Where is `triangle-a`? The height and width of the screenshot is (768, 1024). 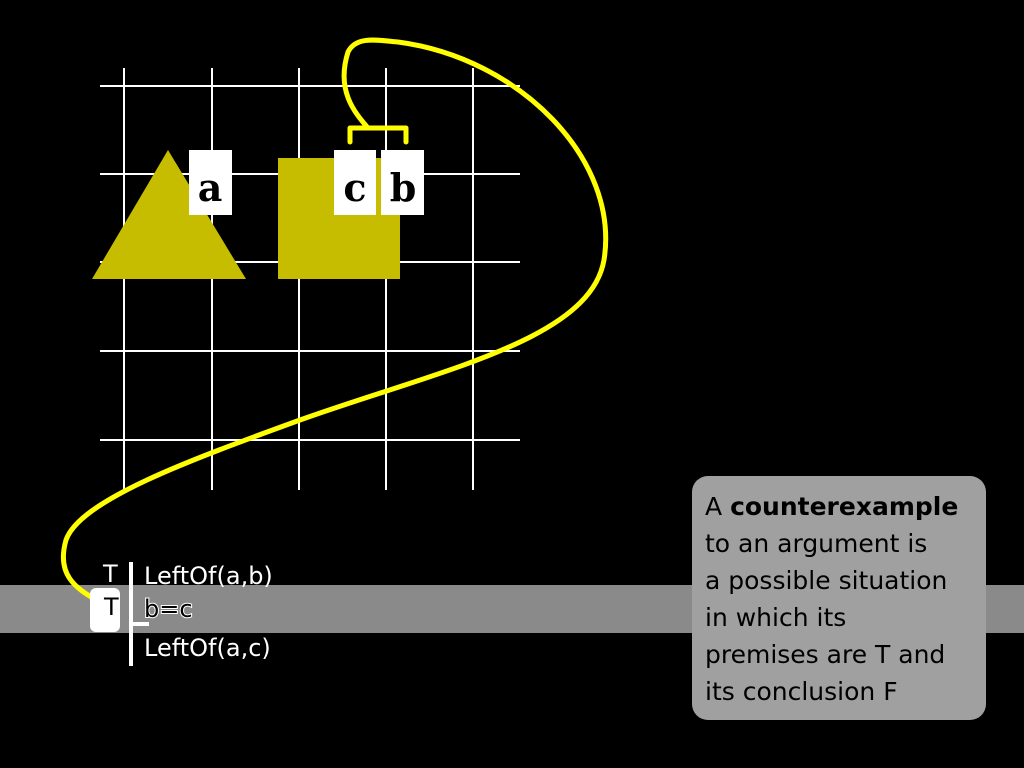 triangle-a is located at coordinates (169, 214).